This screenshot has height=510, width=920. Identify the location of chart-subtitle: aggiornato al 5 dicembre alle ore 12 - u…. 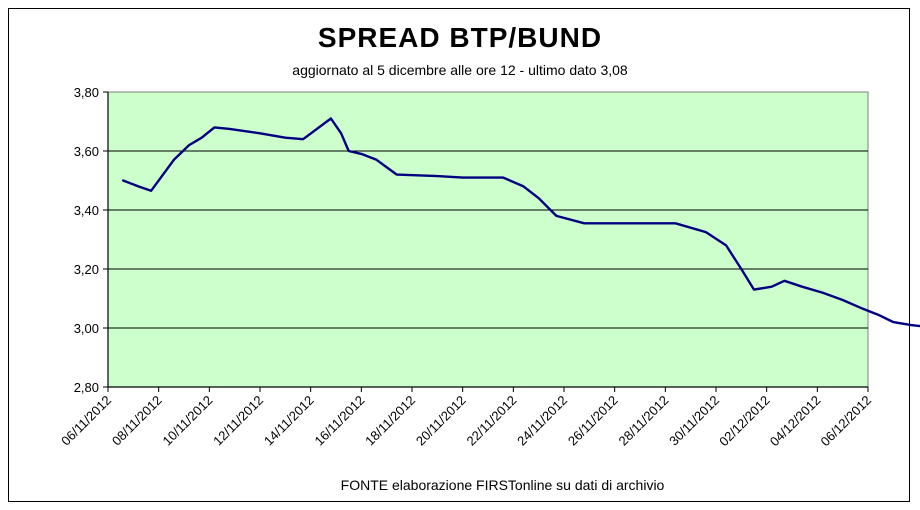
(460, 70).